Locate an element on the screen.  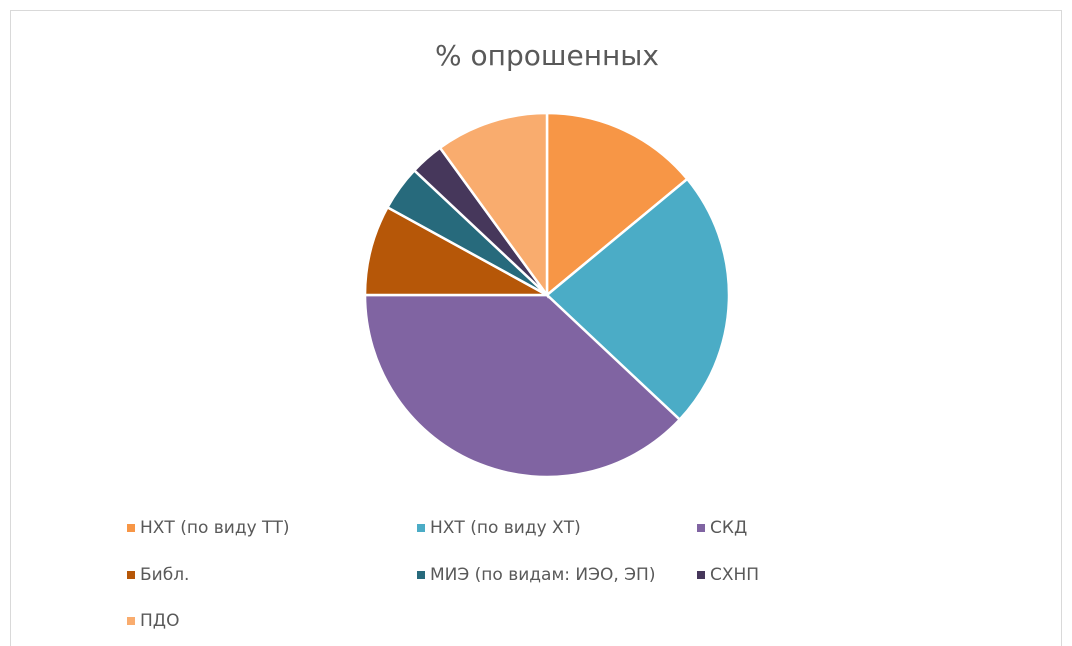
legend-label: ПДО is located at coordinates (159, 621).